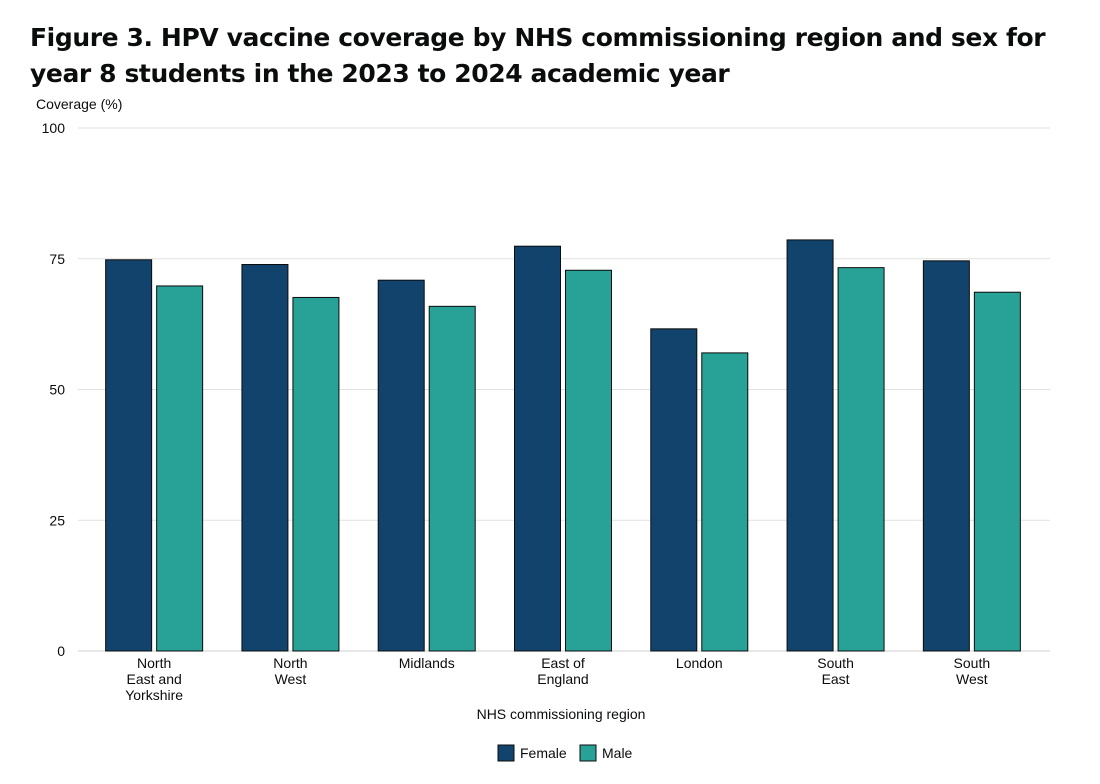 The image size is (1100, 784). I want to click on y-tick-label: 0, so click(61, 651).